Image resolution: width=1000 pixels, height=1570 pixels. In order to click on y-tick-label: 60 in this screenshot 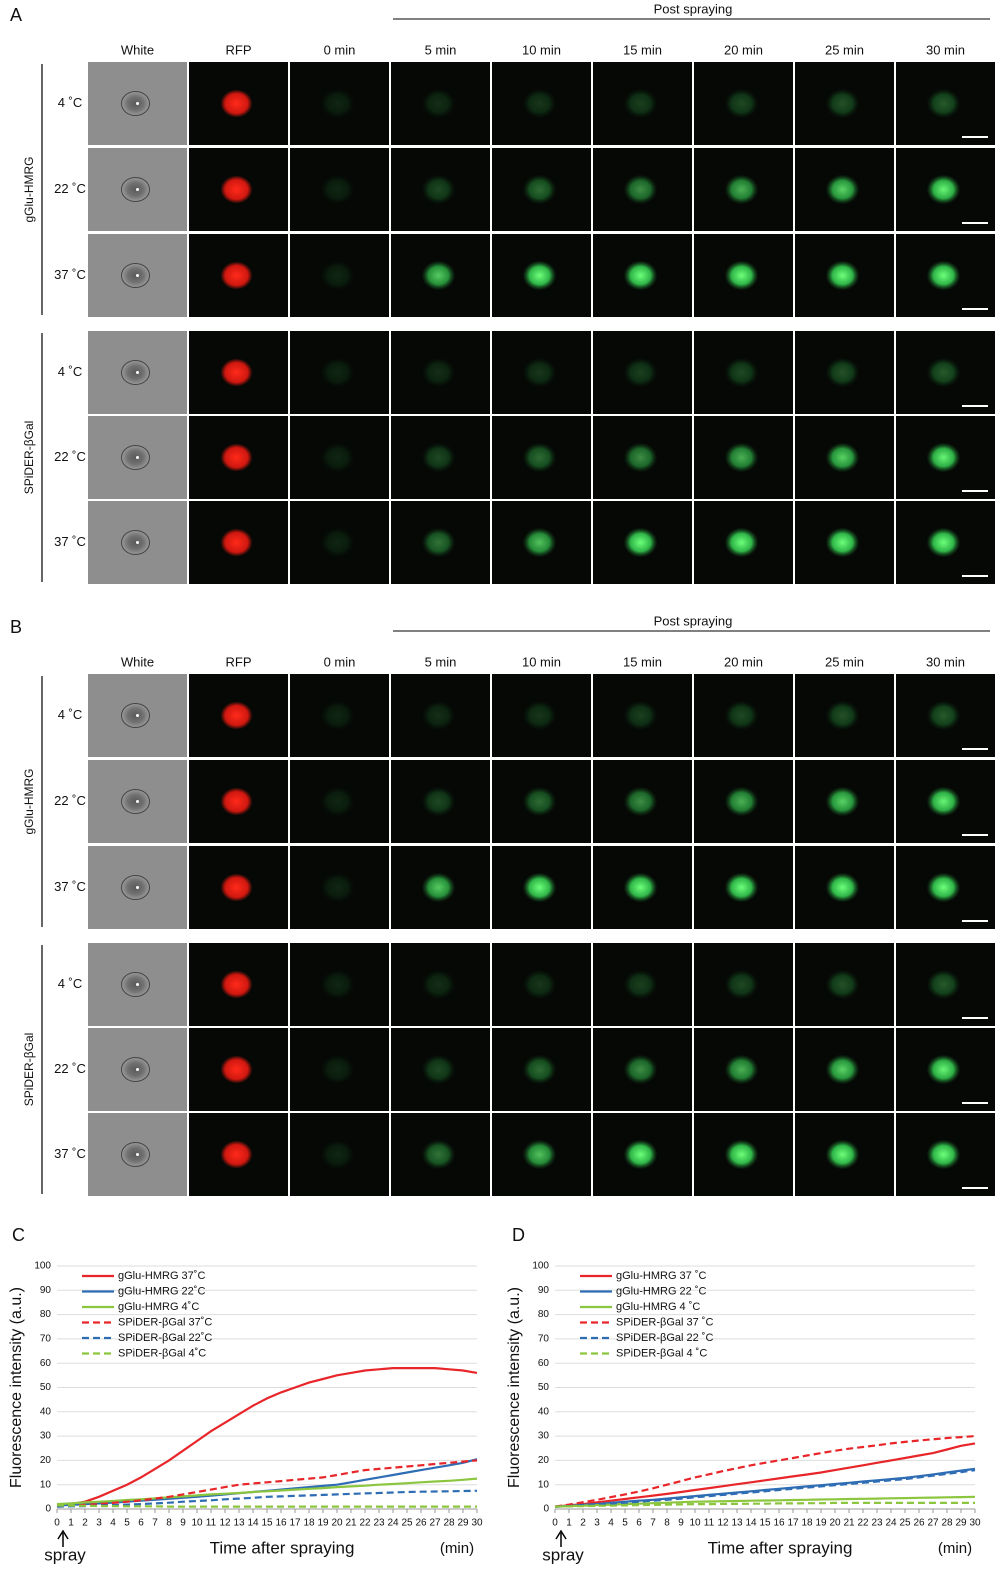, I will do `click(544, 1363)`.